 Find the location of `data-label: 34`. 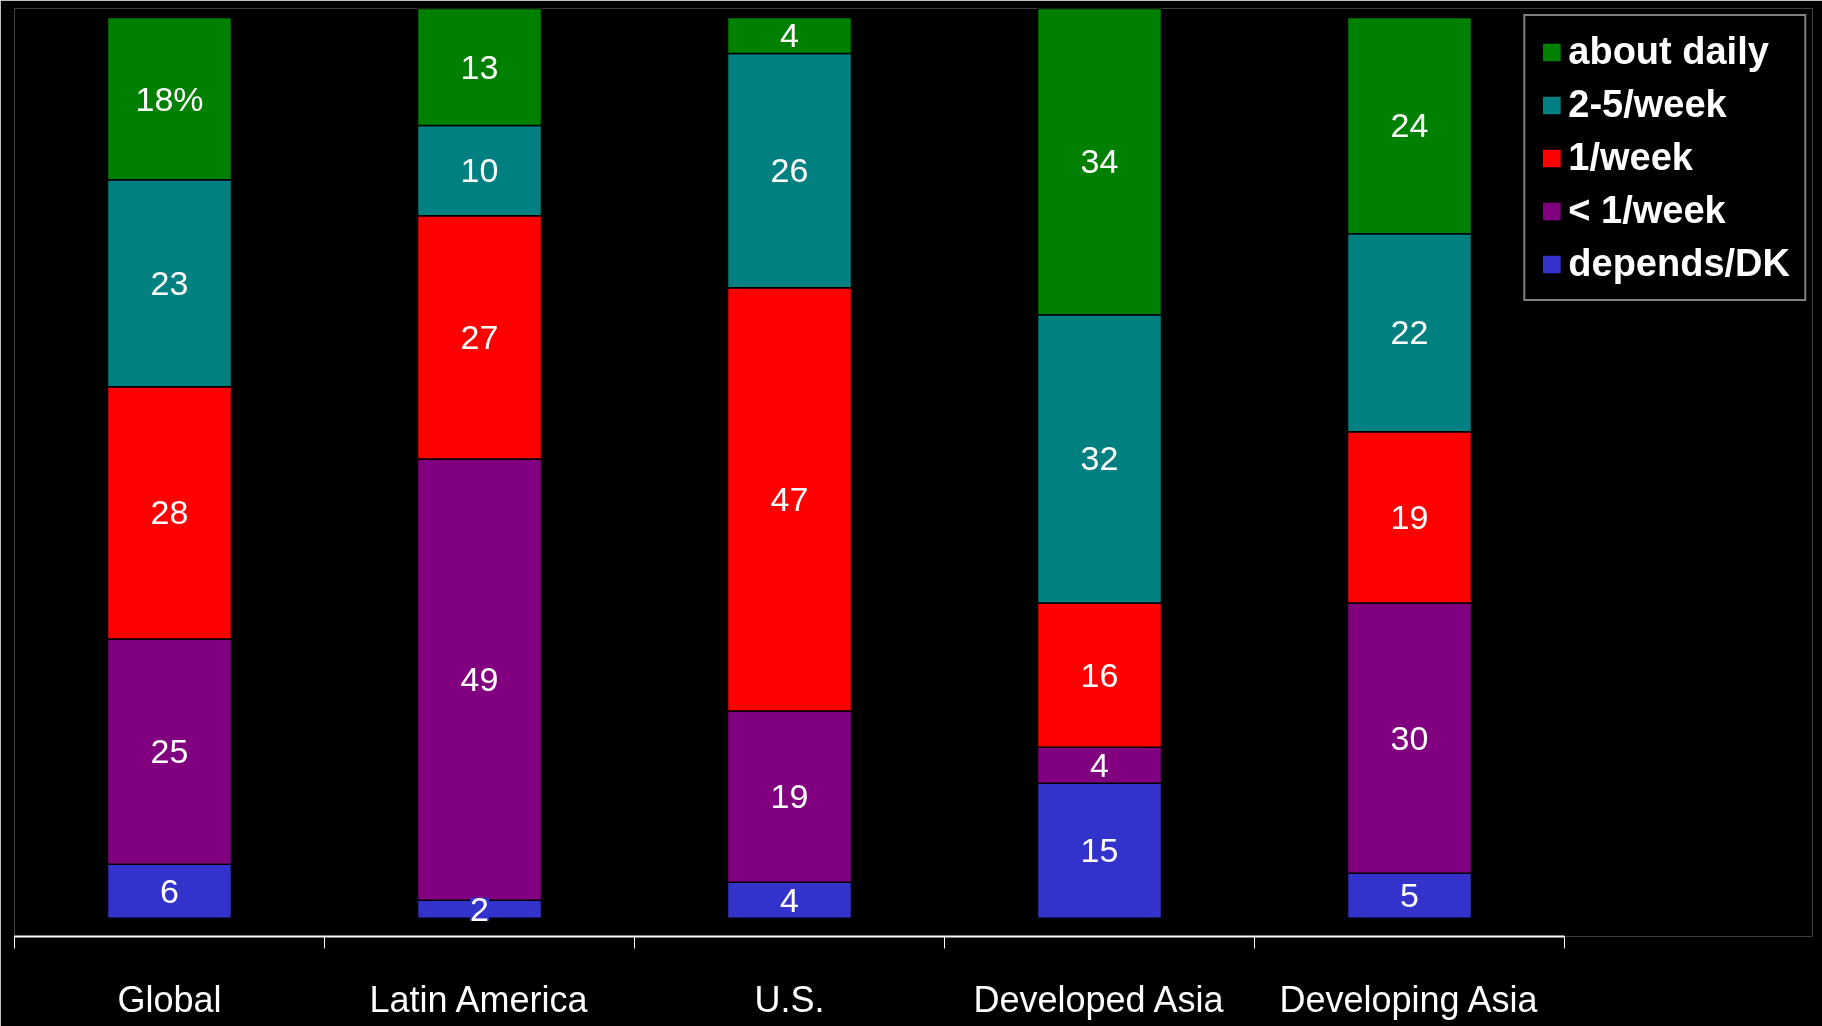

data-label: 34 is located at coordinates (1099, 161).